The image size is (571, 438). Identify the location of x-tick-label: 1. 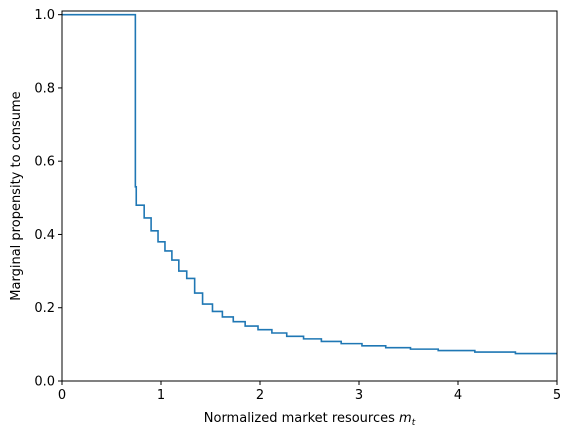
(161, 395).